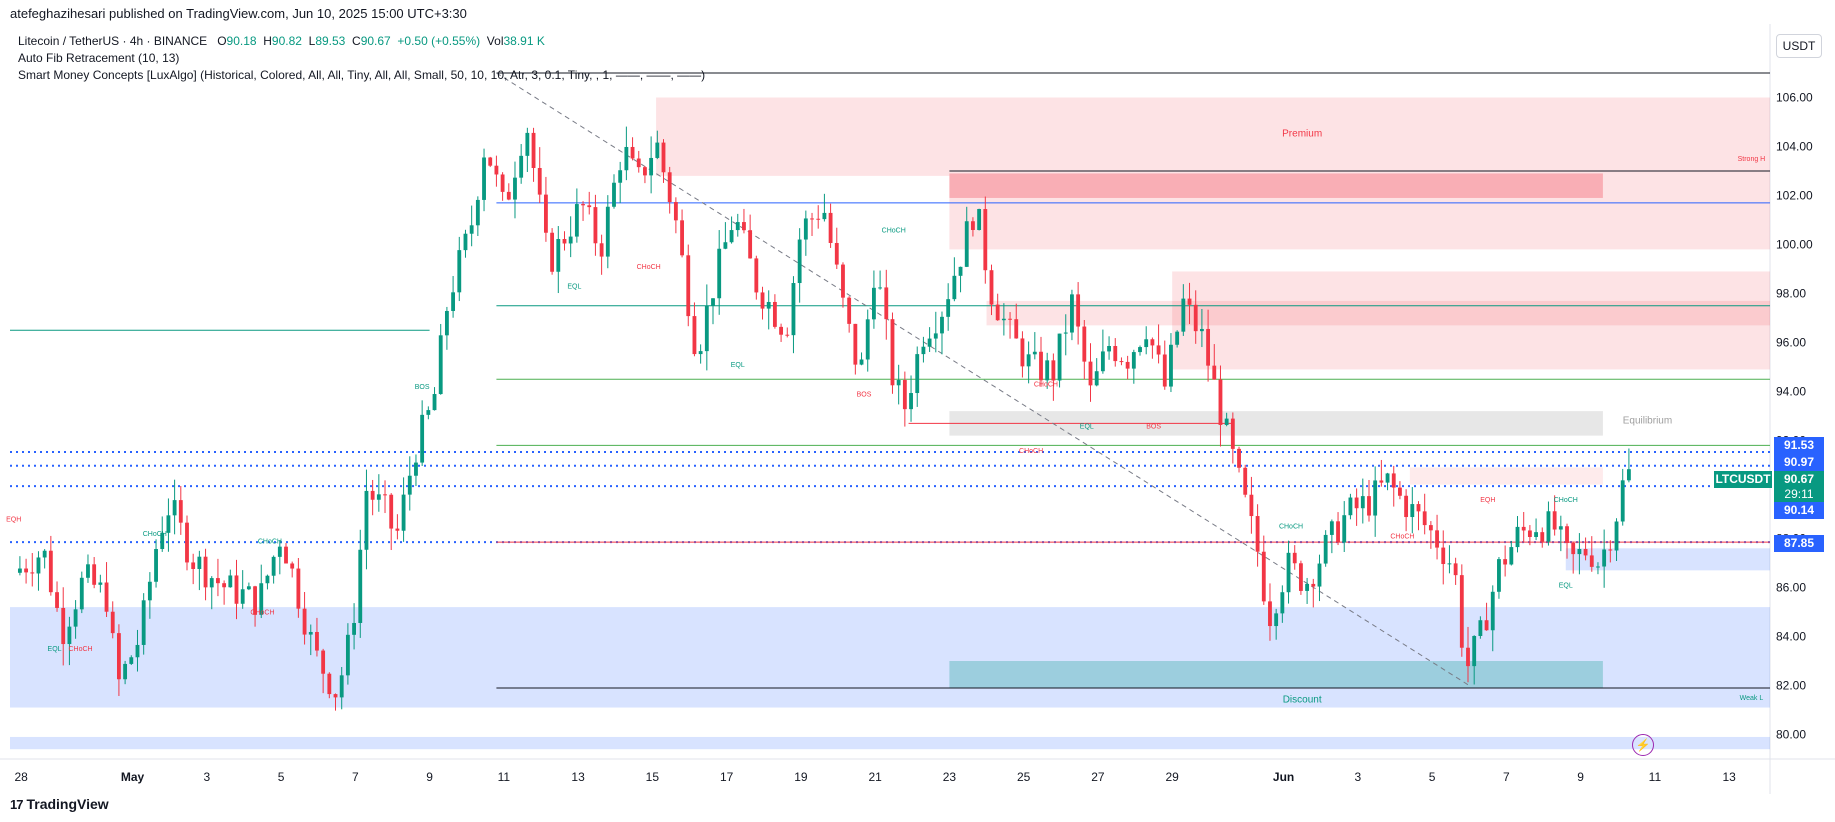 Image resolution: width=1835 pixels, height=822 pixels. I want to click on symbol-tag: LTCUSDT, so click(1743, 479).